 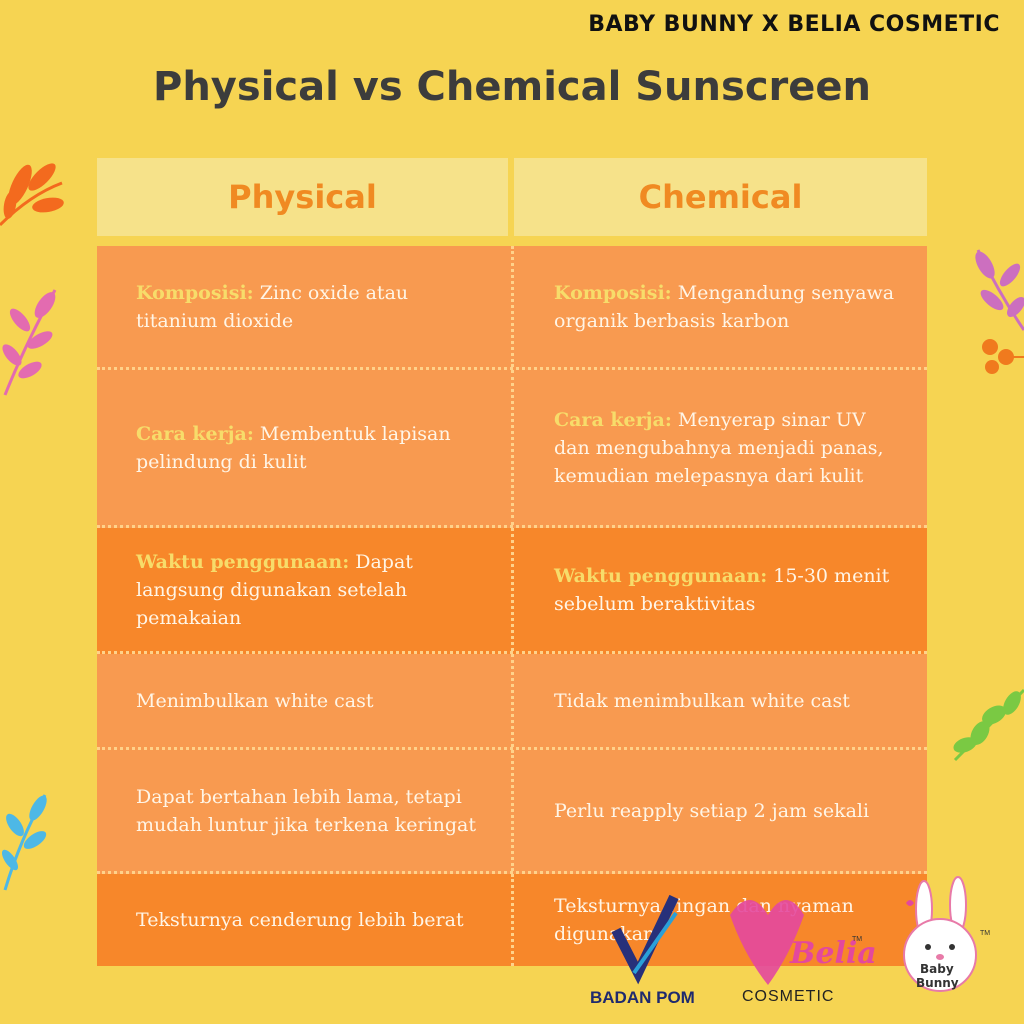 I want to click on table-cell-chemical: Perlu reapply setiap 2 jam sekali, so click(x=719, y=810).